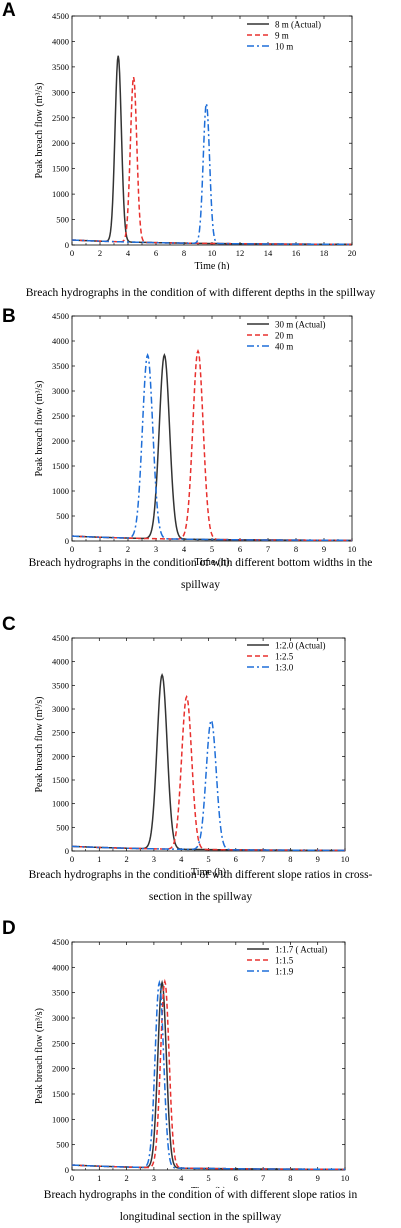  What do you see at coordinates (9, 10) in the screenshot?
I see `panel-letter-a: A` at bounding box center [9, 10].